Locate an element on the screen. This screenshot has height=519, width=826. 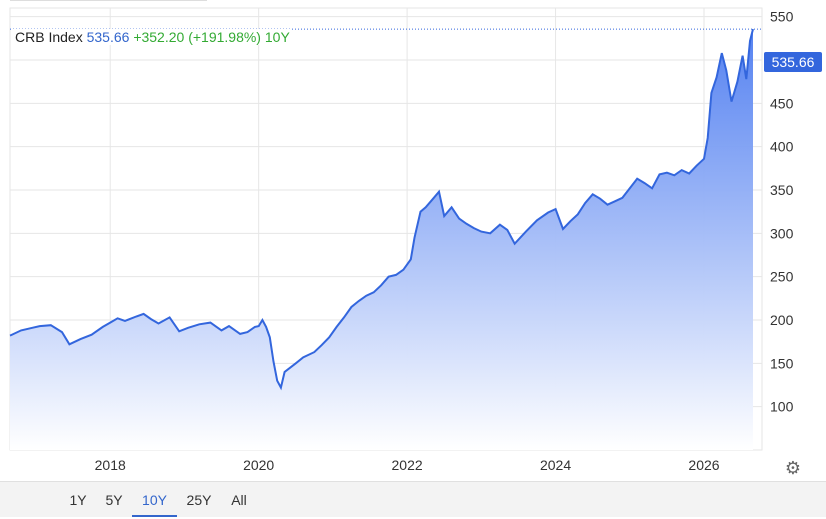
legend-period: 10Y is located at coordinates (277, 37).